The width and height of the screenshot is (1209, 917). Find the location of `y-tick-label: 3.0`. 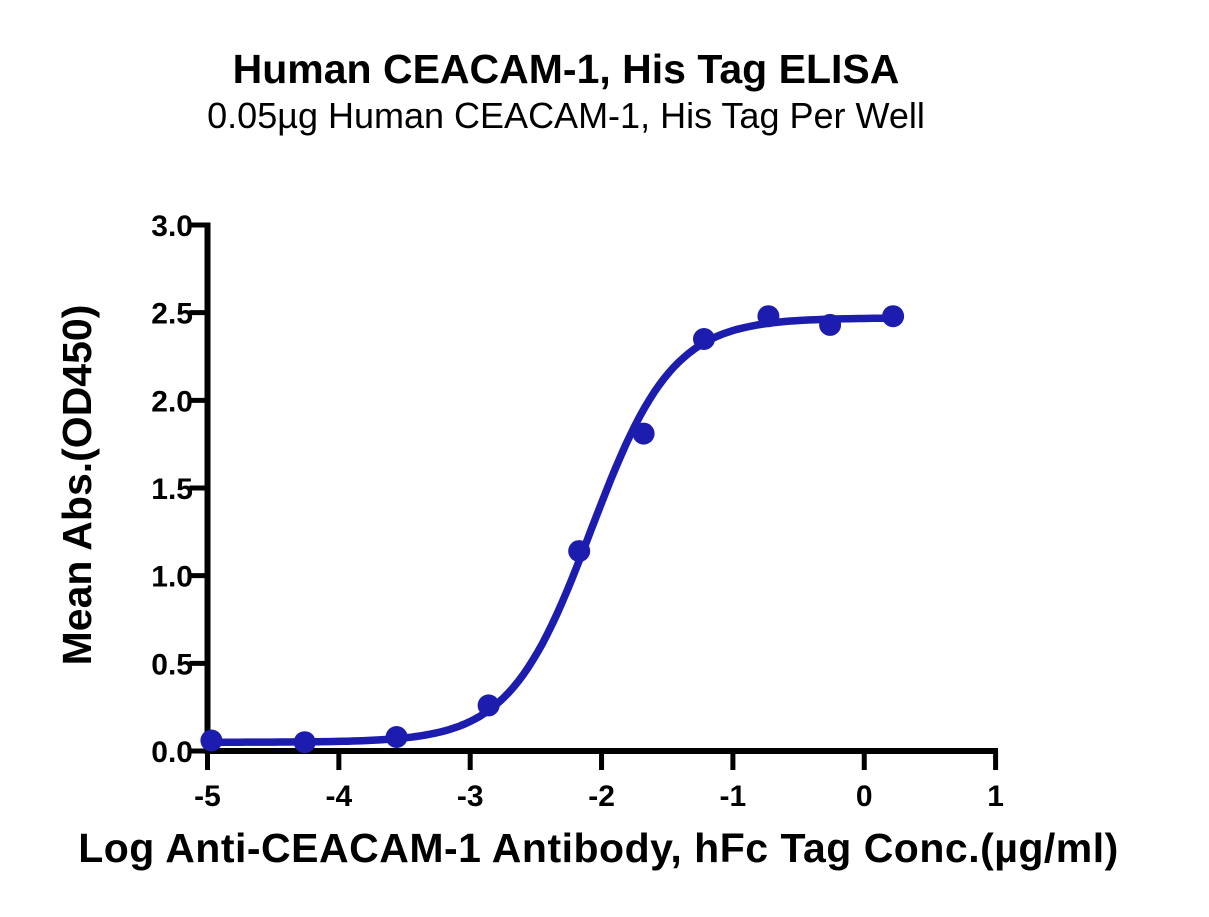

y-tick-label: 3.0 is located at coordinates (172, 226).